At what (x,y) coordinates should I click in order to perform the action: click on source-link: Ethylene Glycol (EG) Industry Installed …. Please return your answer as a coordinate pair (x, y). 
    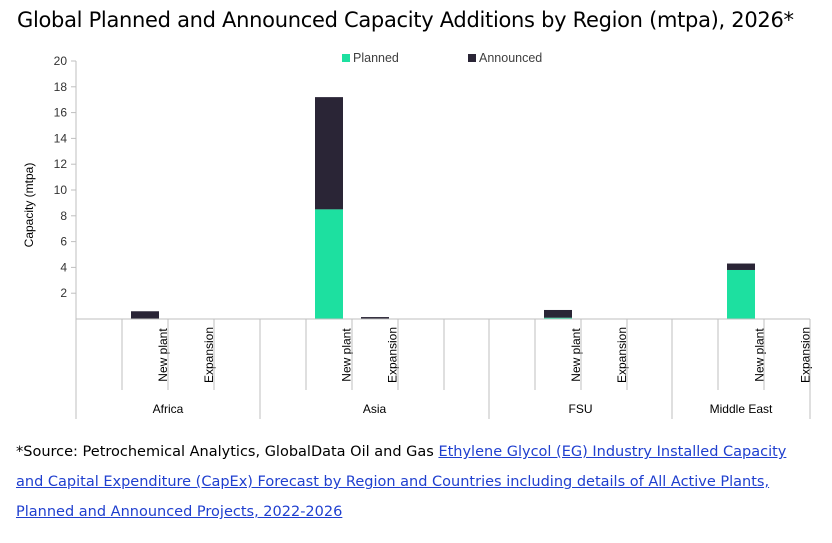
    Looking at the image, I should click on (401, 482).